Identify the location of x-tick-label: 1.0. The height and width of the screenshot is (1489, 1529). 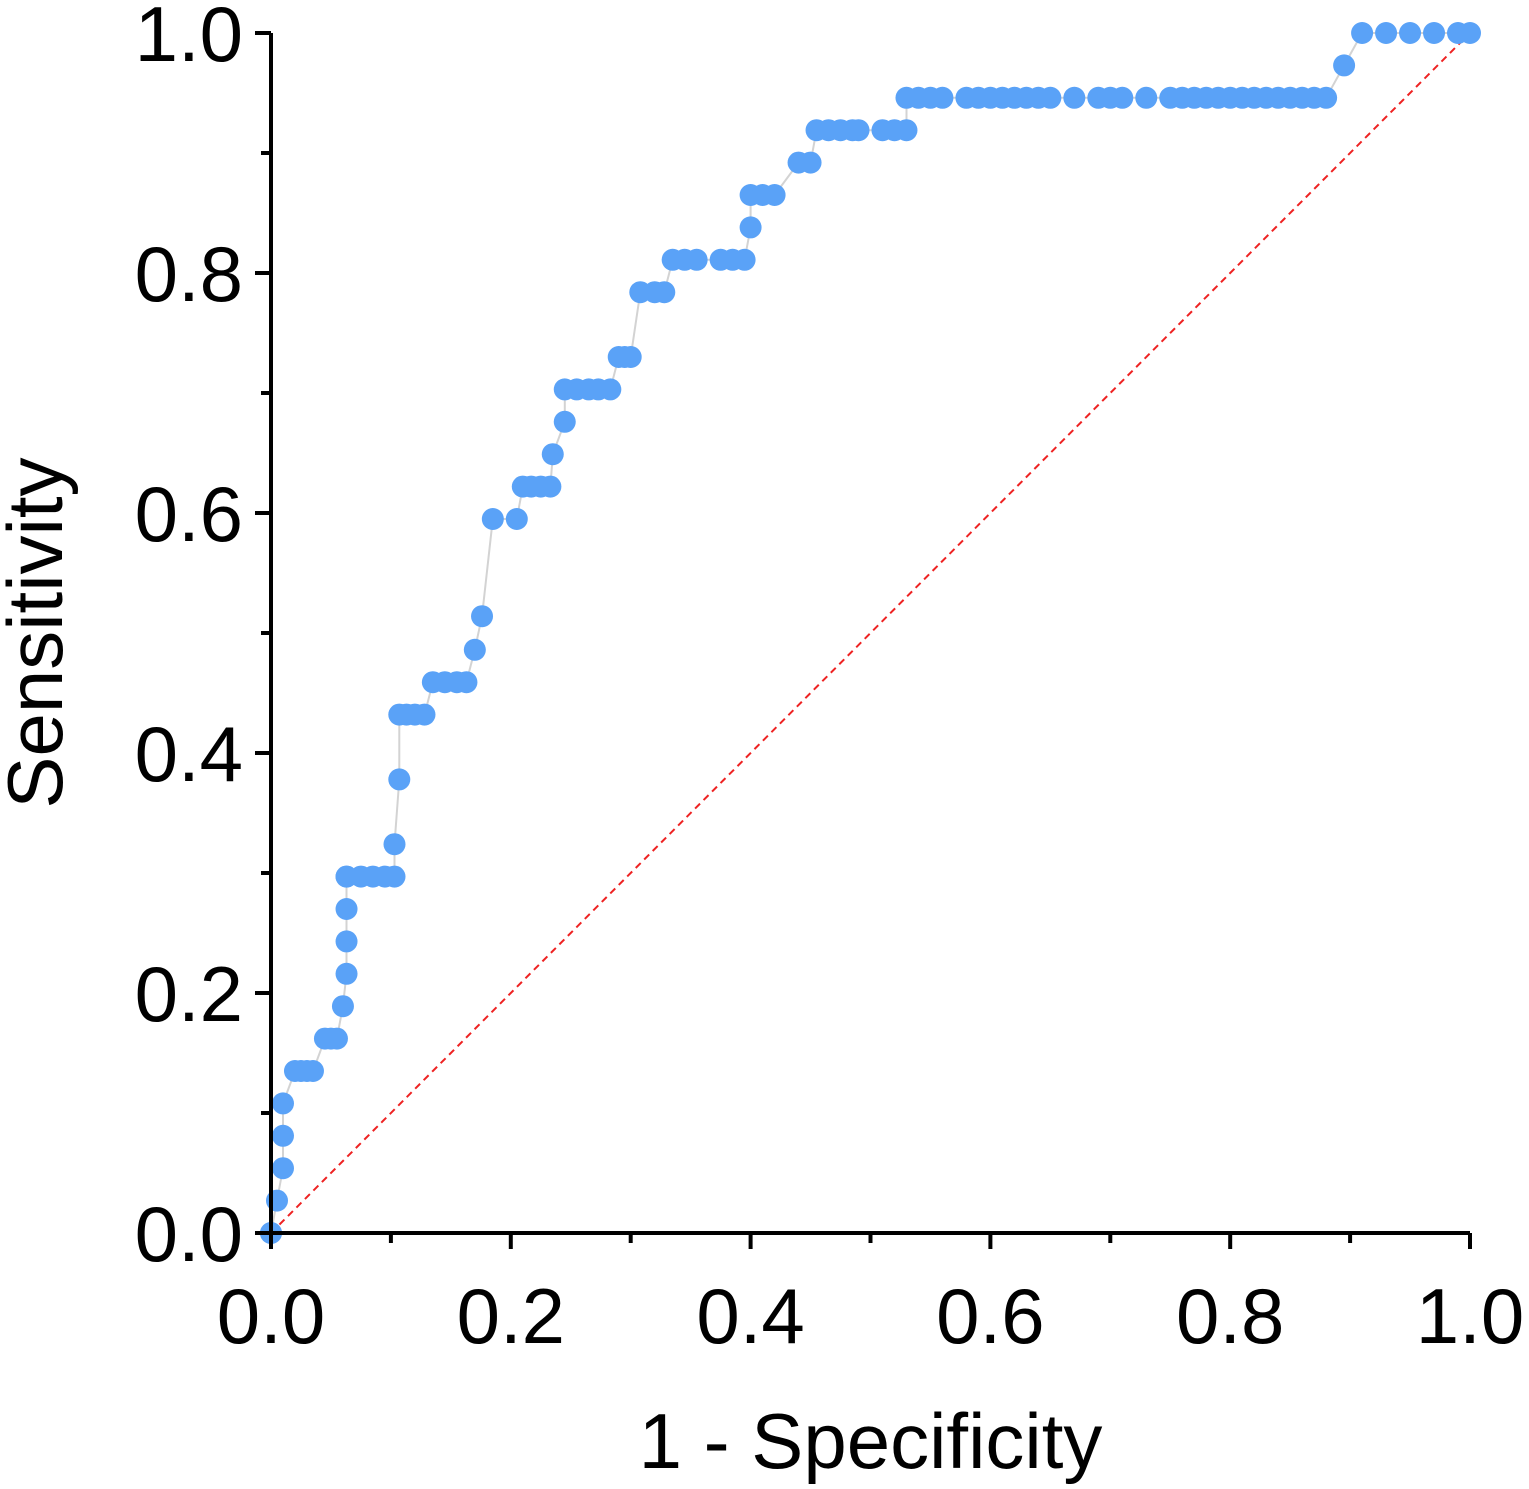
(1470, 1316).